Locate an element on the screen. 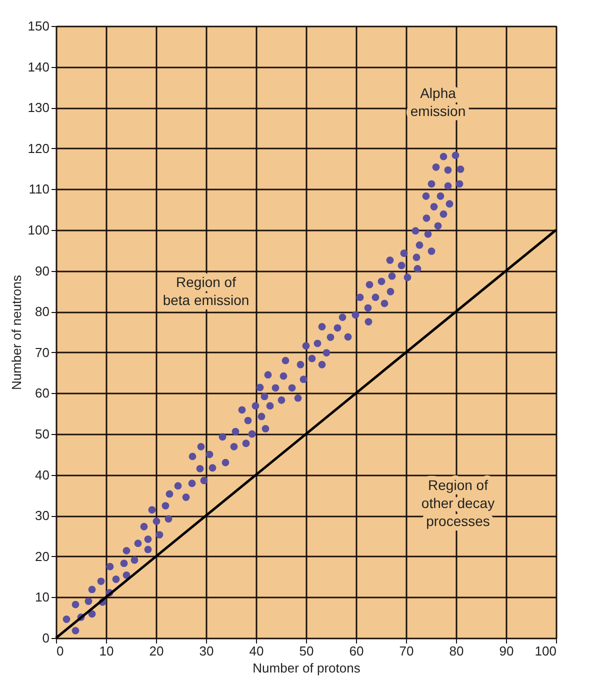 This screenshot has width=601, height=694. x-tick-label: 100 is located at coordinates (545, 651).